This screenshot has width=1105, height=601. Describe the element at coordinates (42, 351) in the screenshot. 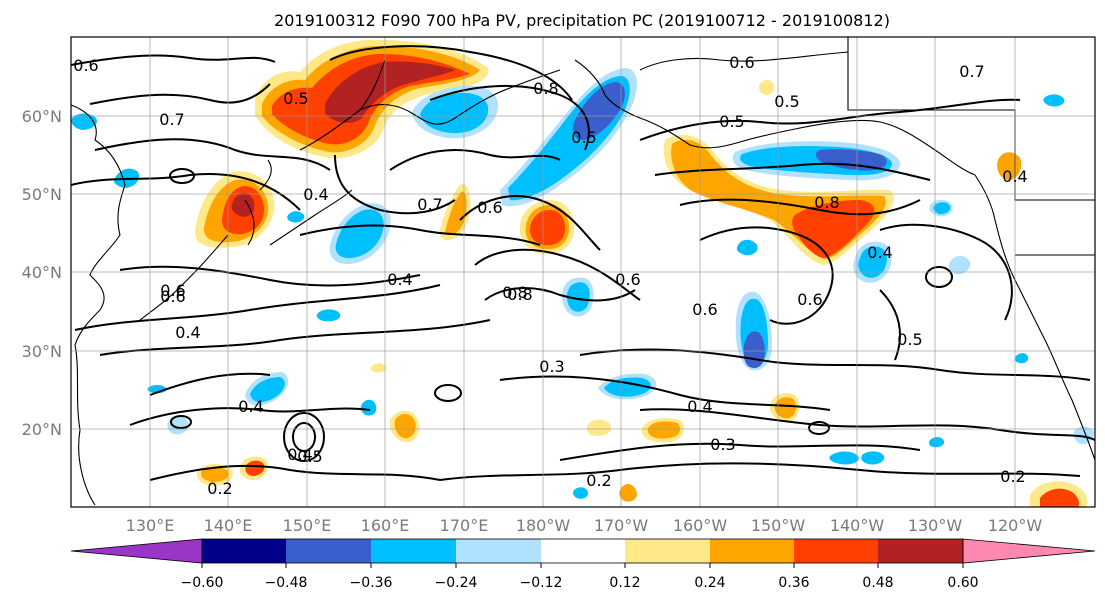

I see `latitude-label: 30°N` at that location.